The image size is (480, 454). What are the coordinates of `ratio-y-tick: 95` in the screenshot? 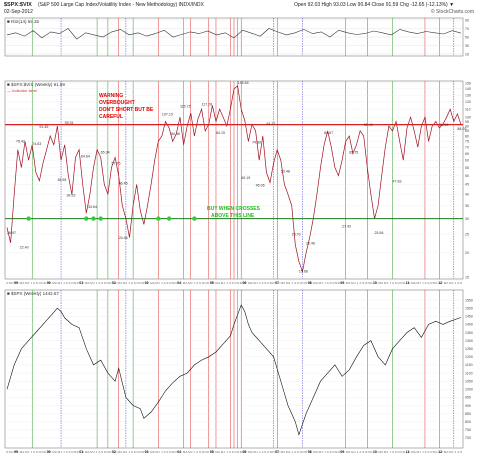 It's located at (467, 122).